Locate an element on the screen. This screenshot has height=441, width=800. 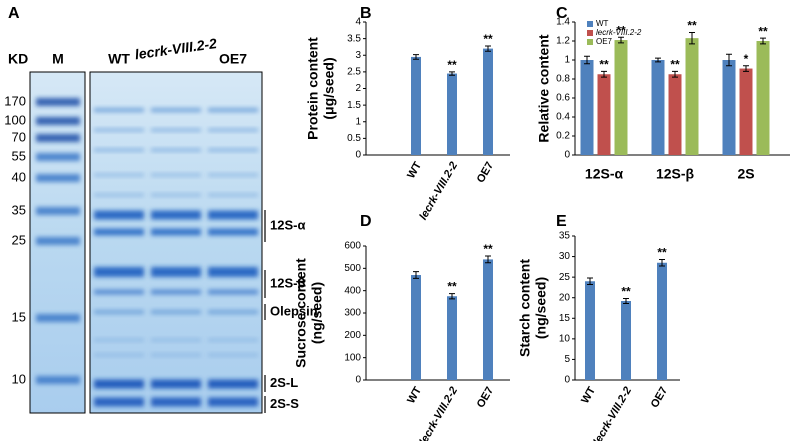
y-tick-label: 25 is located at coordinates (565, 277).